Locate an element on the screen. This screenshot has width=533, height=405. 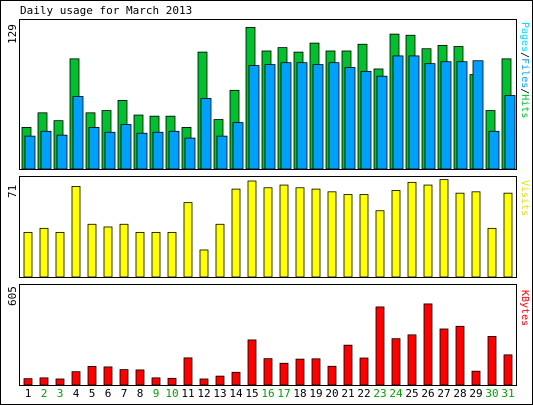
visits-label: Visits is located at coordinates (524, 198).